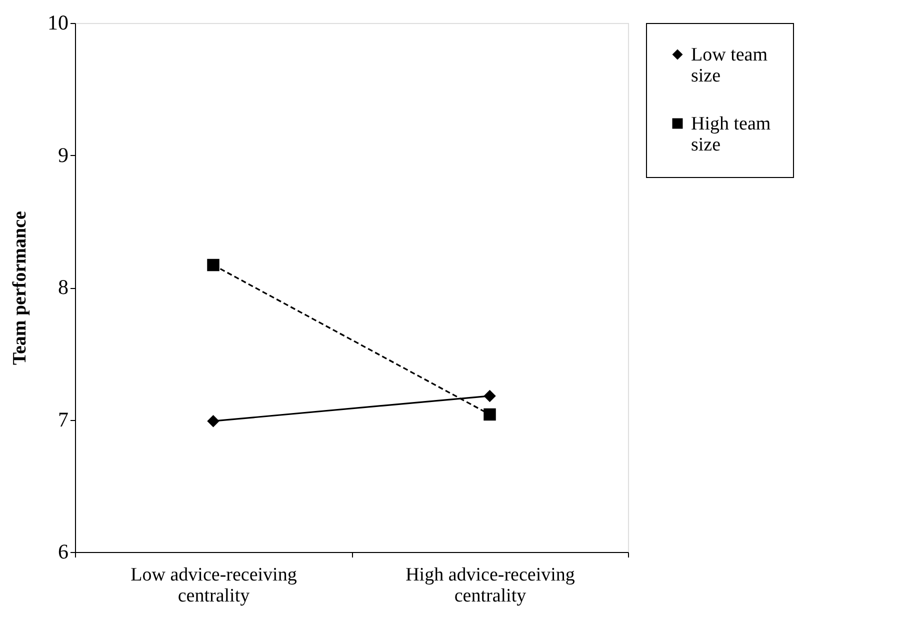 Image resolution: width=900 pixels, height=621 pixels. I want to click on y-tick-label: 6, so click(63, 552).